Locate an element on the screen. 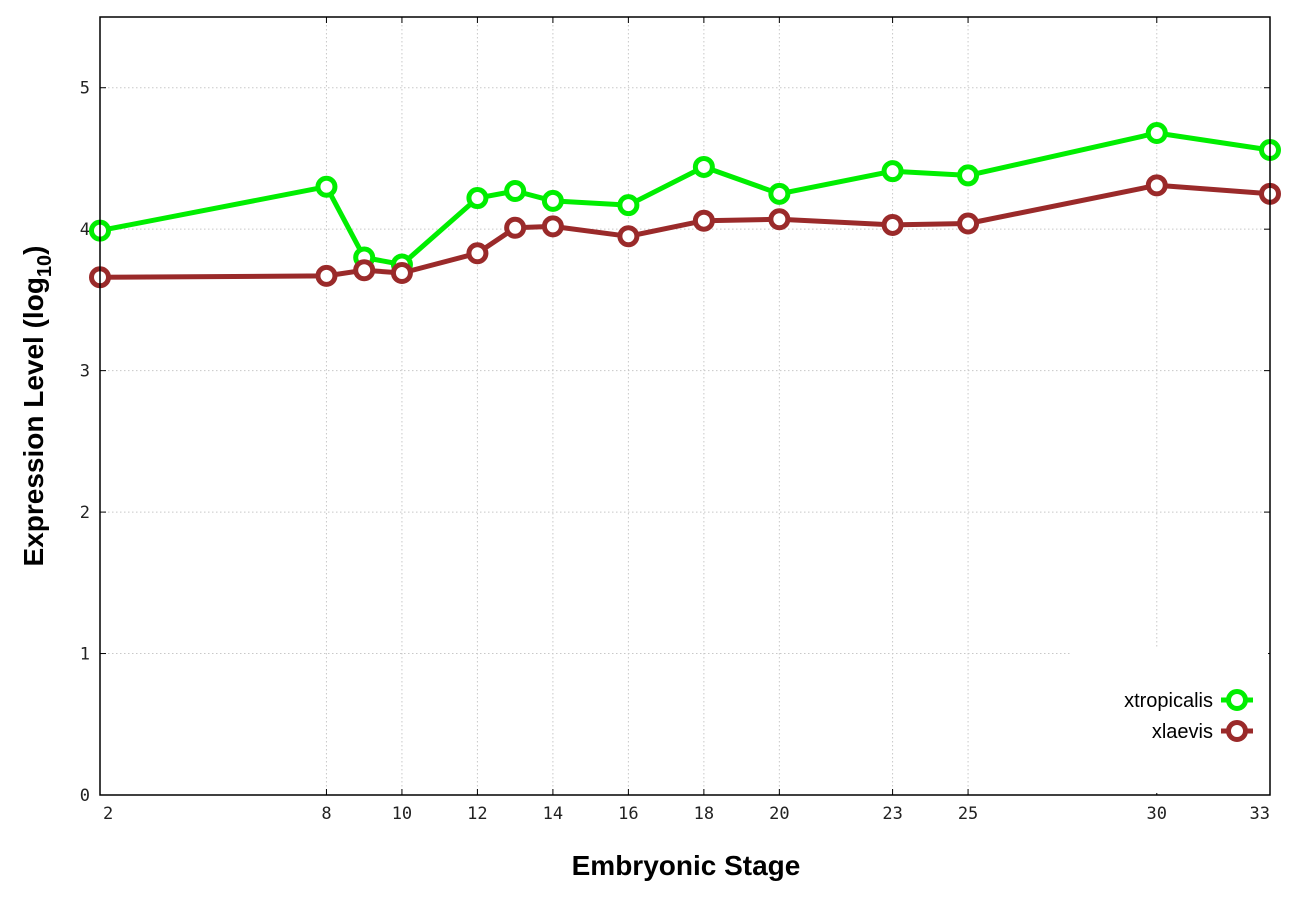 The image size is (1296, 907). y-axis-title-subscript: 10 is located at coordinates (45, 266).